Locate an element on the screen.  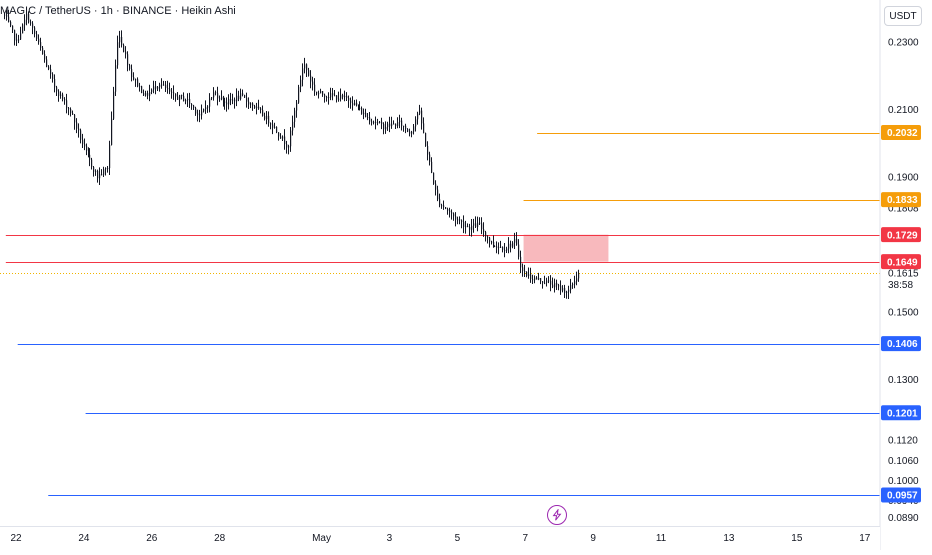
price-badge-orange: 0.2032 is located at coordinates (901, 133).